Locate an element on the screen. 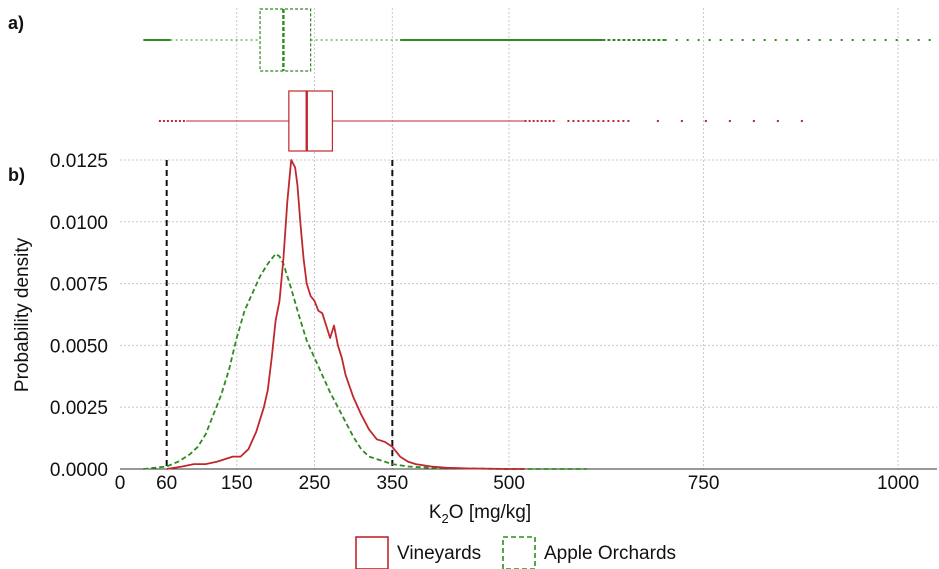  x-tick-label: 350 is located at coordinates (392, 483).